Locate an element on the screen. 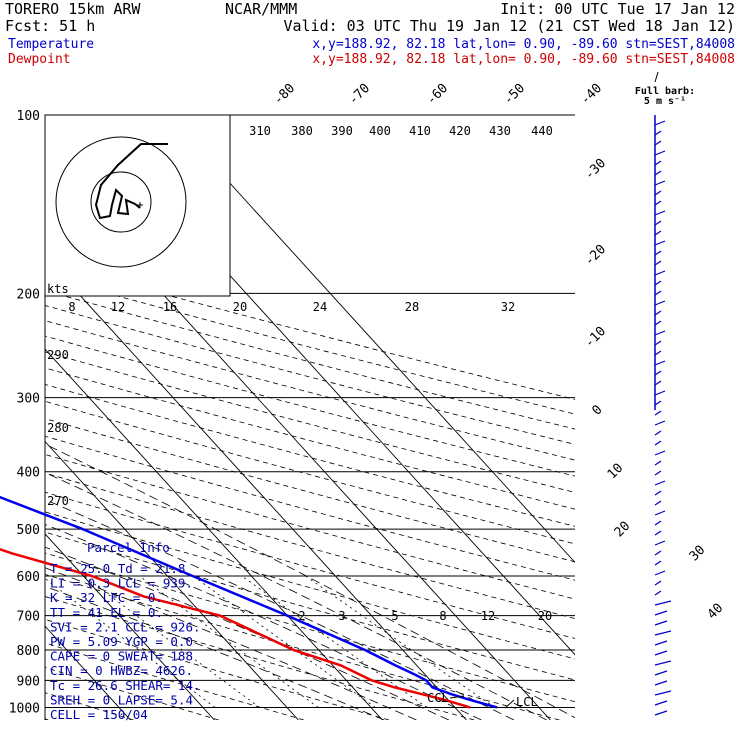 The height and width of the screenshot is (740, 740). isotherm-label: -50 is located at coordinates (514, 94).